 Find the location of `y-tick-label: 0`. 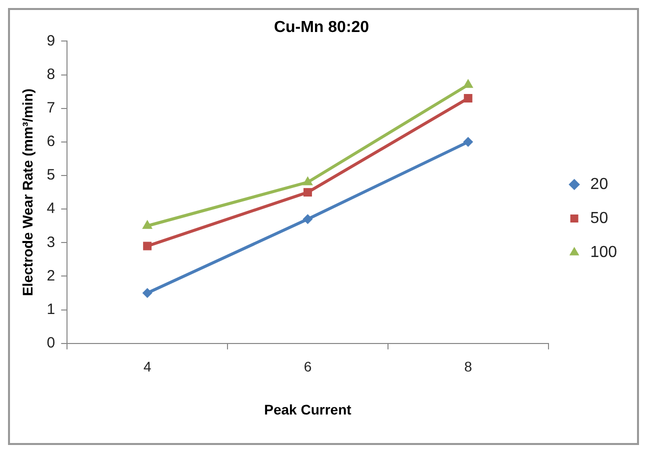

y-tick-label: 0 is located at coordinates (51, 343).